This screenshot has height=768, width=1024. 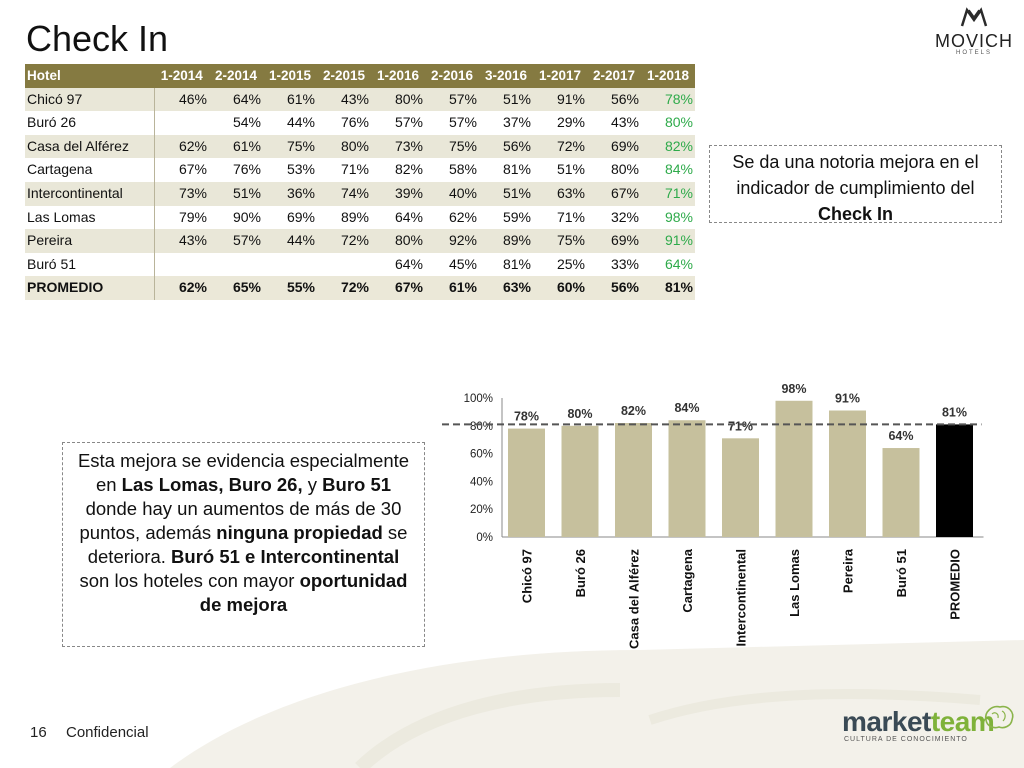 I want to click on hotel-name: PROMEDIO, so click(x=90, y=288).